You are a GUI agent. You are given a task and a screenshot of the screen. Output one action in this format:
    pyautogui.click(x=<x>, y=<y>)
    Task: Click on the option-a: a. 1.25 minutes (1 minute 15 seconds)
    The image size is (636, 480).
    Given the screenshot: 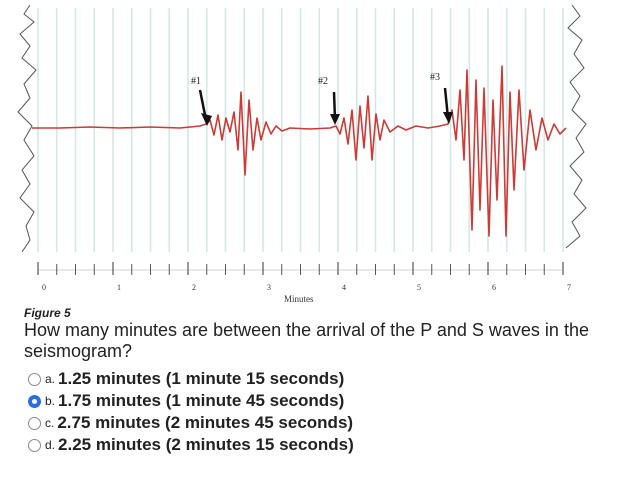 What is the action you would take?
    pyautogui.click(x=191, y=379)
    